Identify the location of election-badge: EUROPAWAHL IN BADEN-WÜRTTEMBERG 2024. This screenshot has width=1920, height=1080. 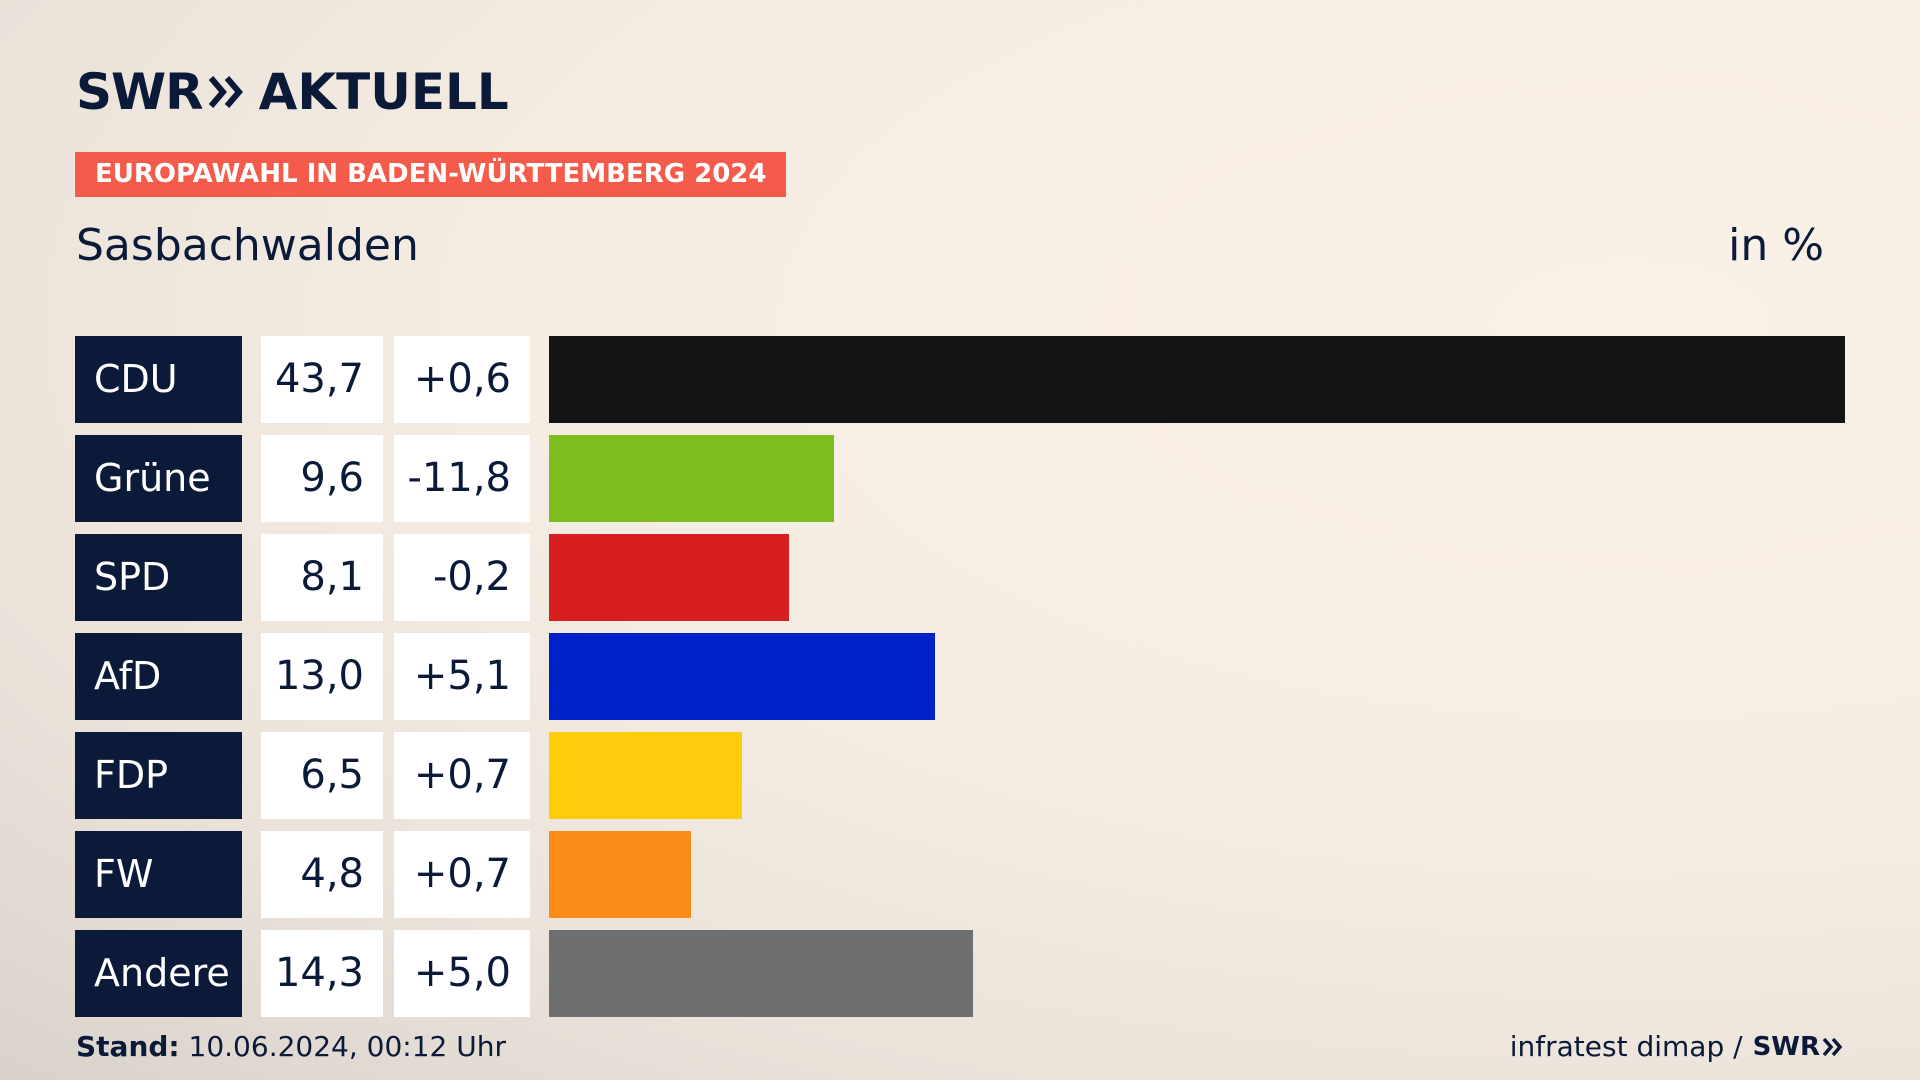
(431, 174).